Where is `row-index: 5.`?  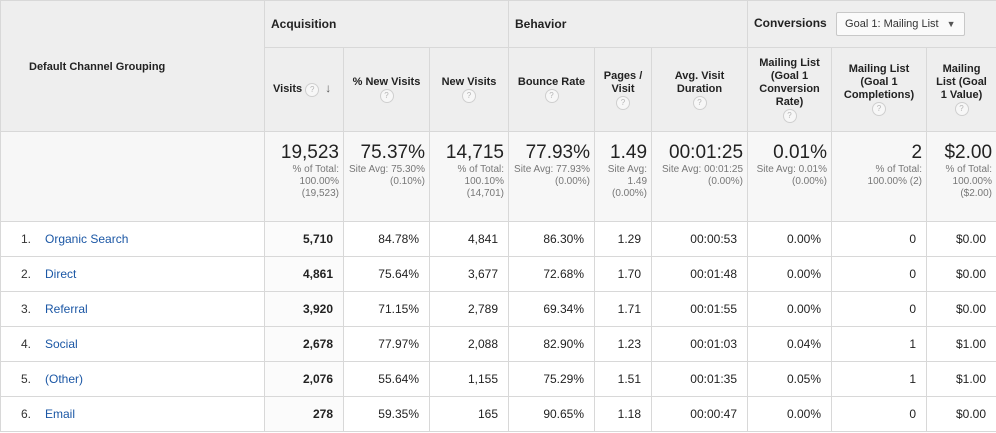
row-index: 5. is located at coordinates (26, 379).